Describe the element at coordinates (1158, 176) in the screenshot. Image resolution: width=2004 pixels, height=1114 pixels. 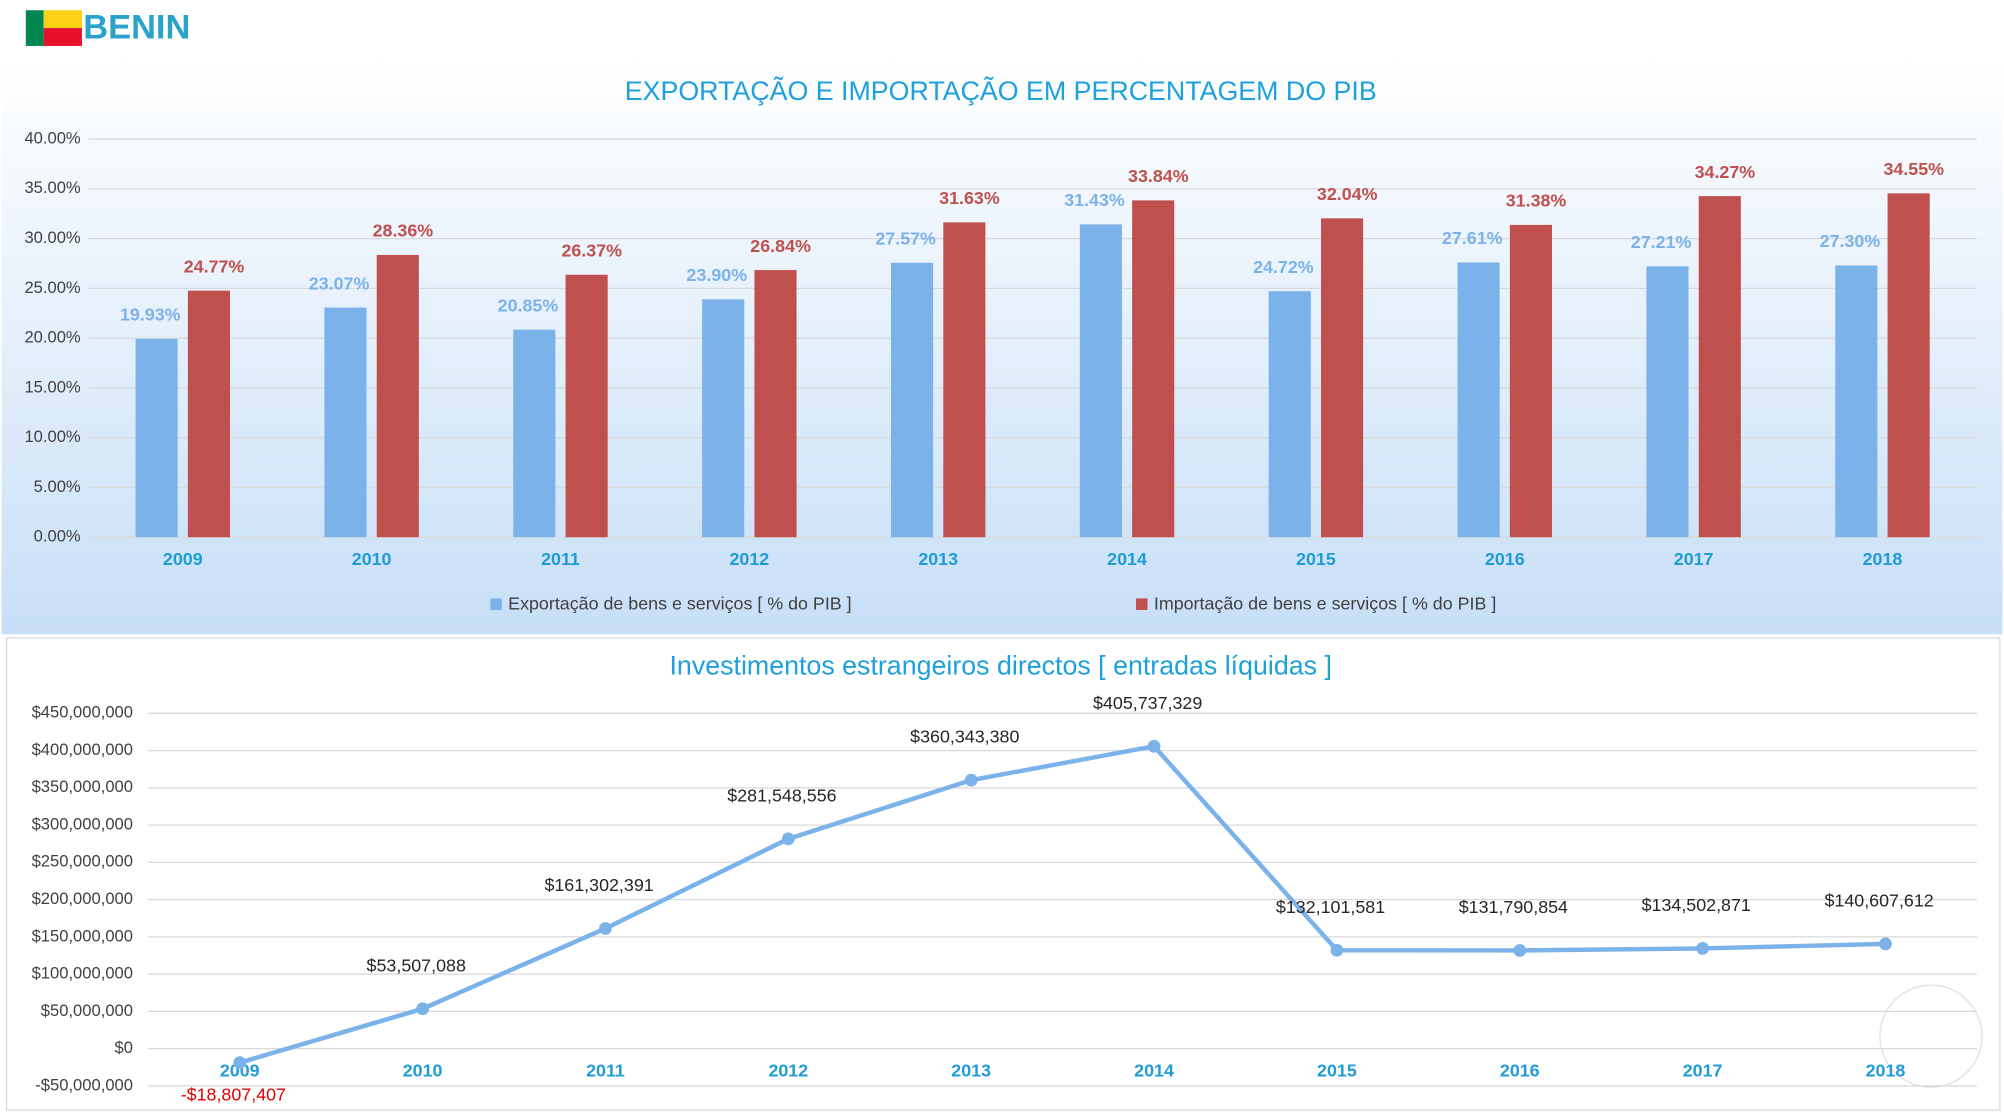
I see `data-label: 33.84%` at that location.